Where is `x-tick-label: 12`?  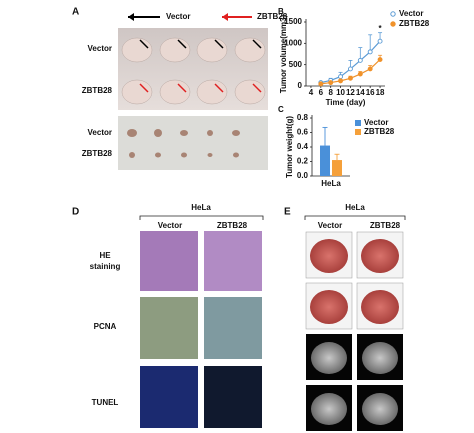
x-tick-label: 12 is located at coordinates (350, 92).